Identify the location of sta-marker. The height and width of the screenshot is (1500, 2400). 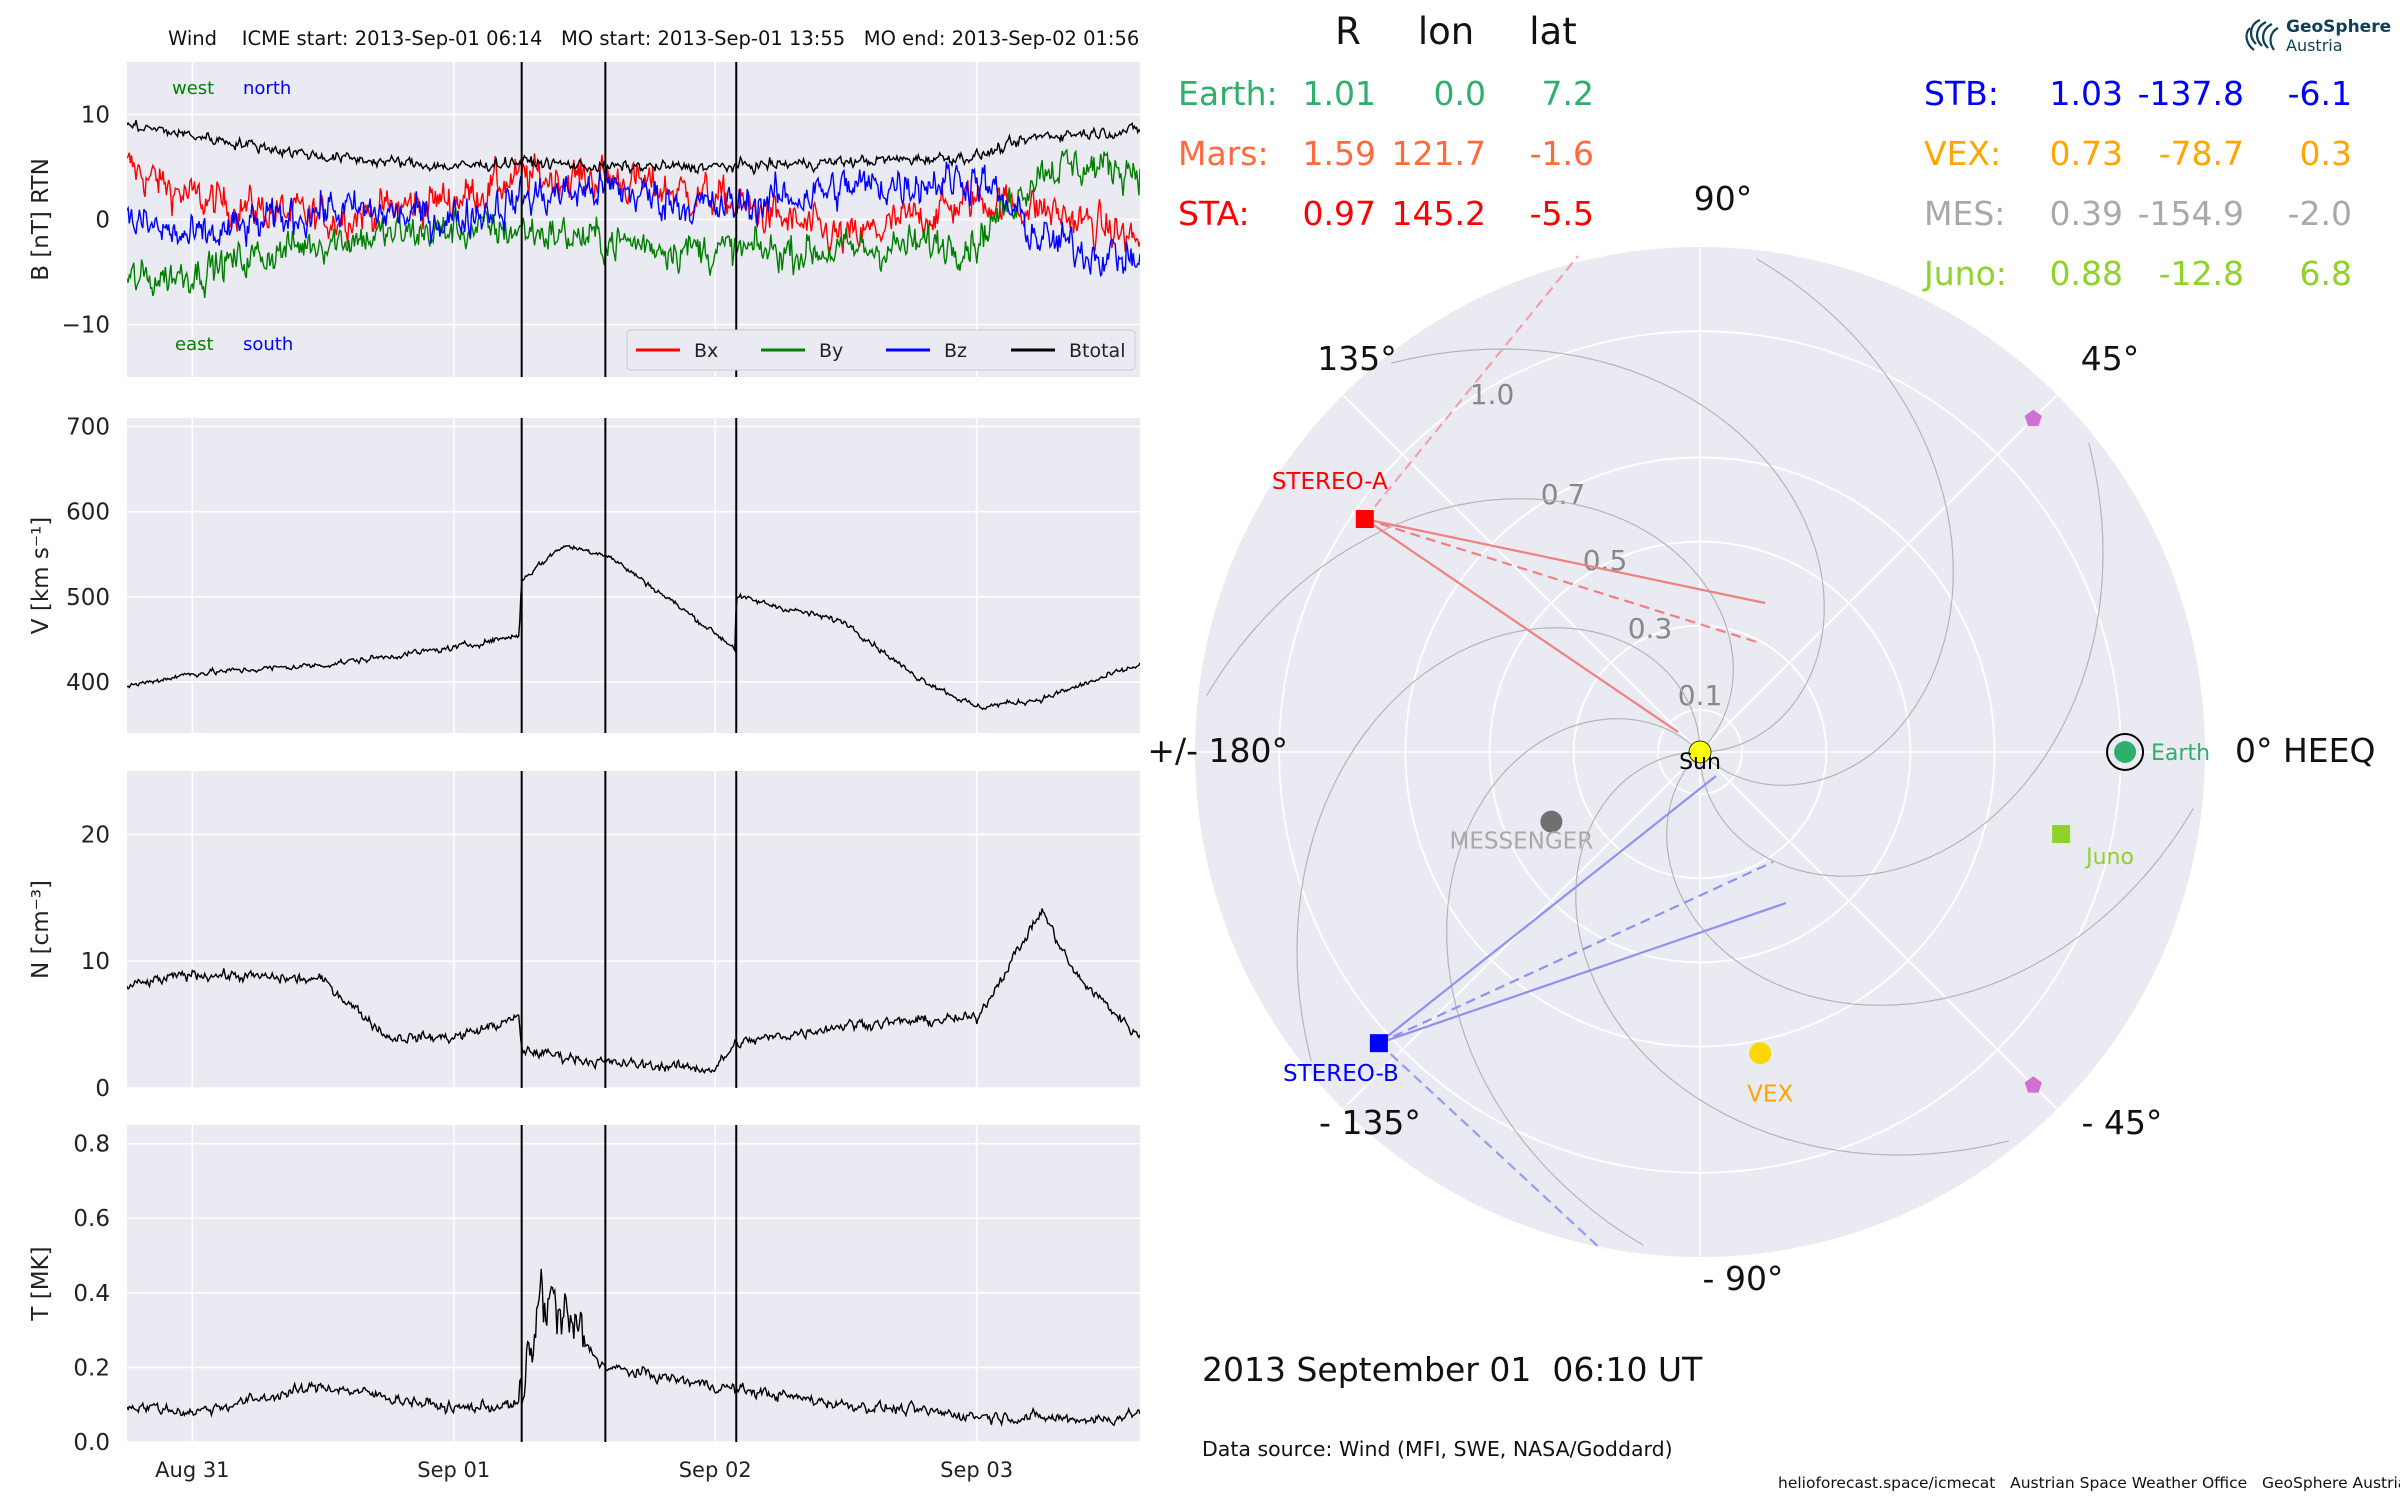
(1364, 519).